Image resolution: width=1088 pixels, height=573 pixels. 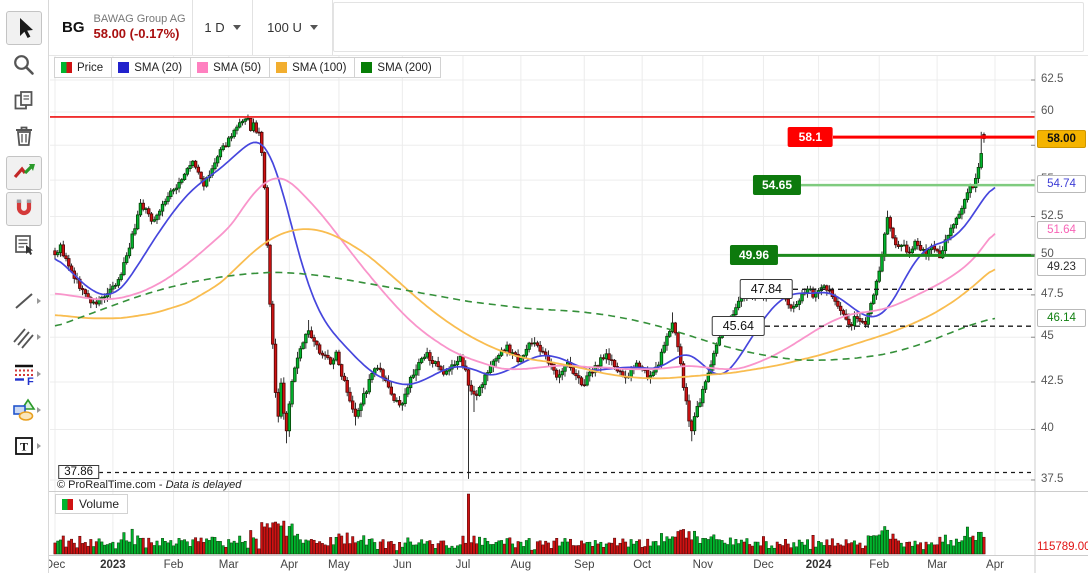 I want to click on tool-order-list-button, so click(x=24, y=245).